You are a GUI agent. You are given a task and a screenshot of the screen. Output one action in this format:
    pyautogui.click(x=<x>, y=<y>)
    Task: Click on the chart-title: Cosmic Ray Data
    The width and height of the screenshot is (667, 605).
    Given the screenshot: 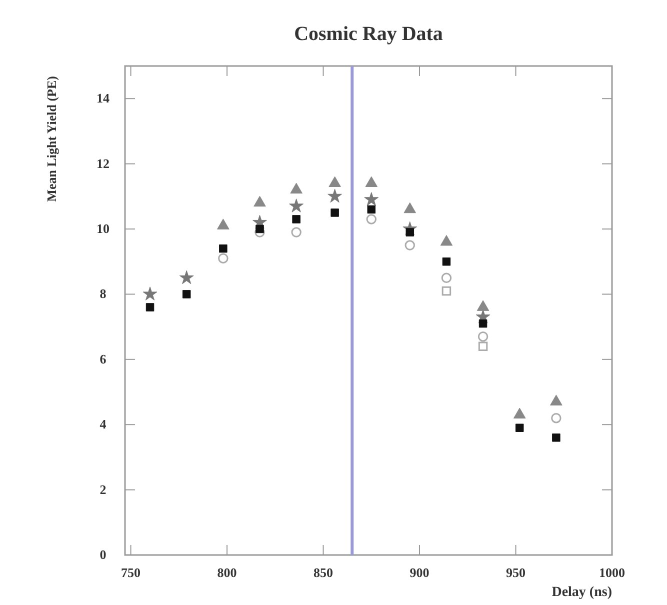 What is the action you would take?
    pyautogui.click(x=368, y=34)
    